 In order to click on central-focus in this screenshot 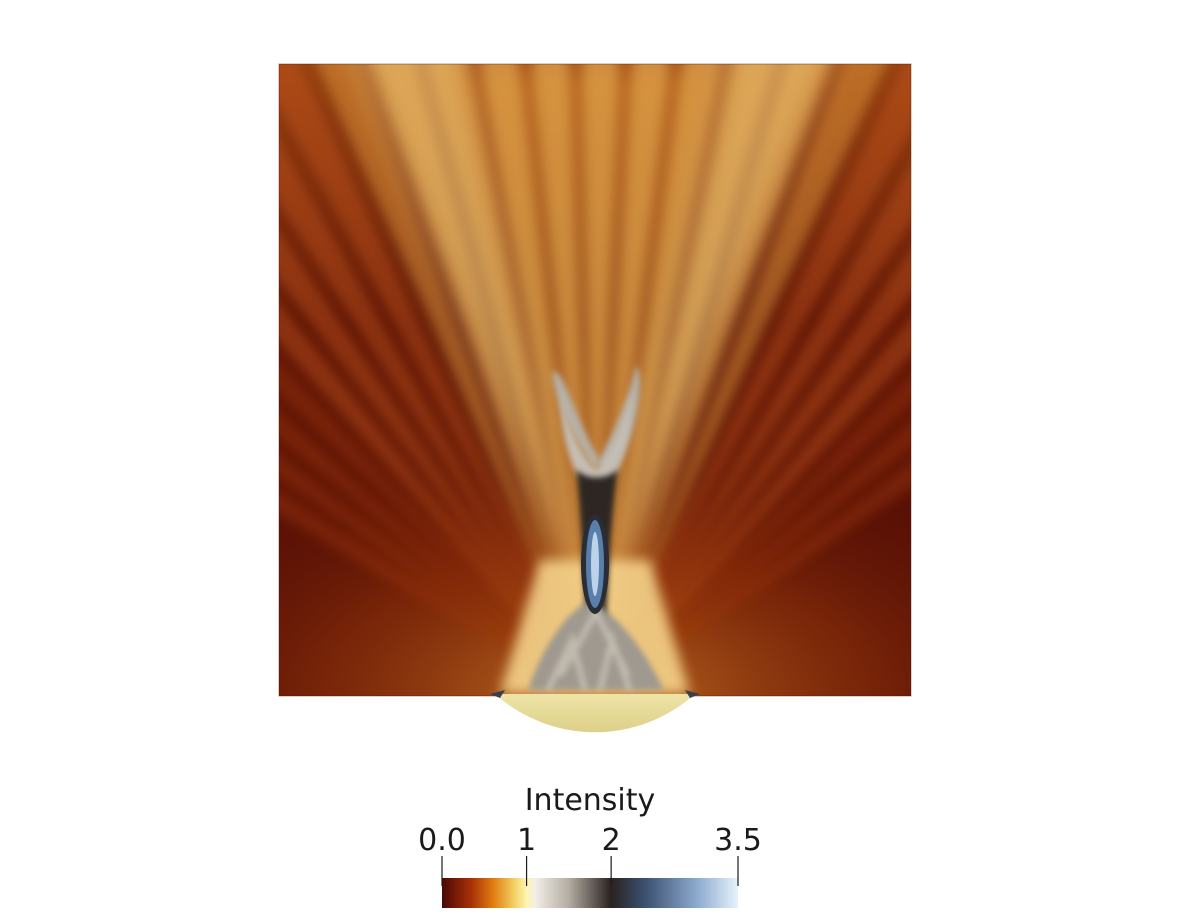, I will do `click(595, 379)`.